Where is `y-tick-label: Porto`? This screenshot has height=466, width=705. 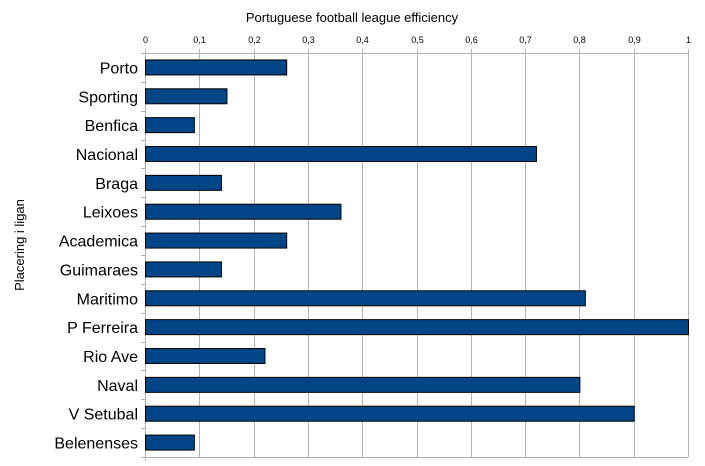
y-tick-label: Porto is located at coordinates (119, 68).